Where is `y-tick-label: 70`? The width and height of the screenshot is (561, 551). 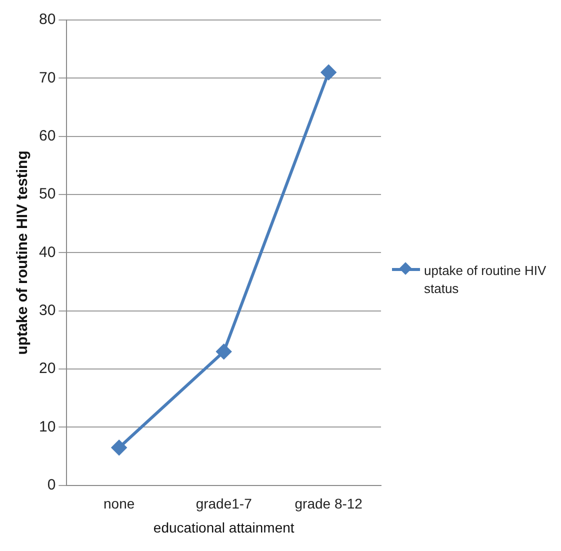 y-tick-label: 70 is located at coordinates (47, 77).